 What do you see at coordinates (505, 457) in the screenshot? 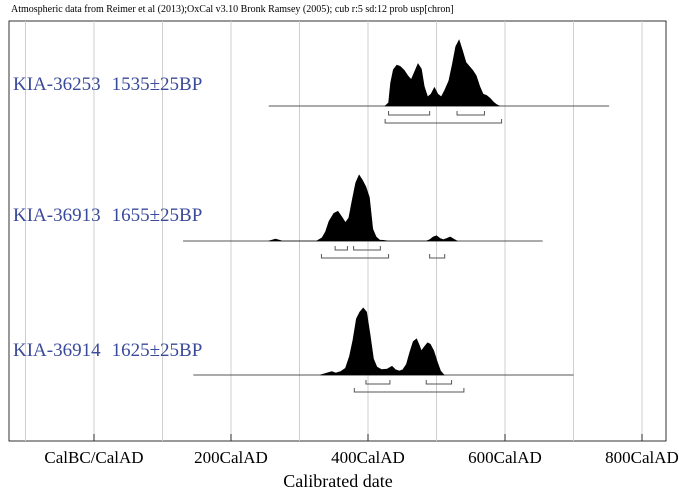
I see `x-tick-label: 600CalAD` at bounding box center [505, 457].